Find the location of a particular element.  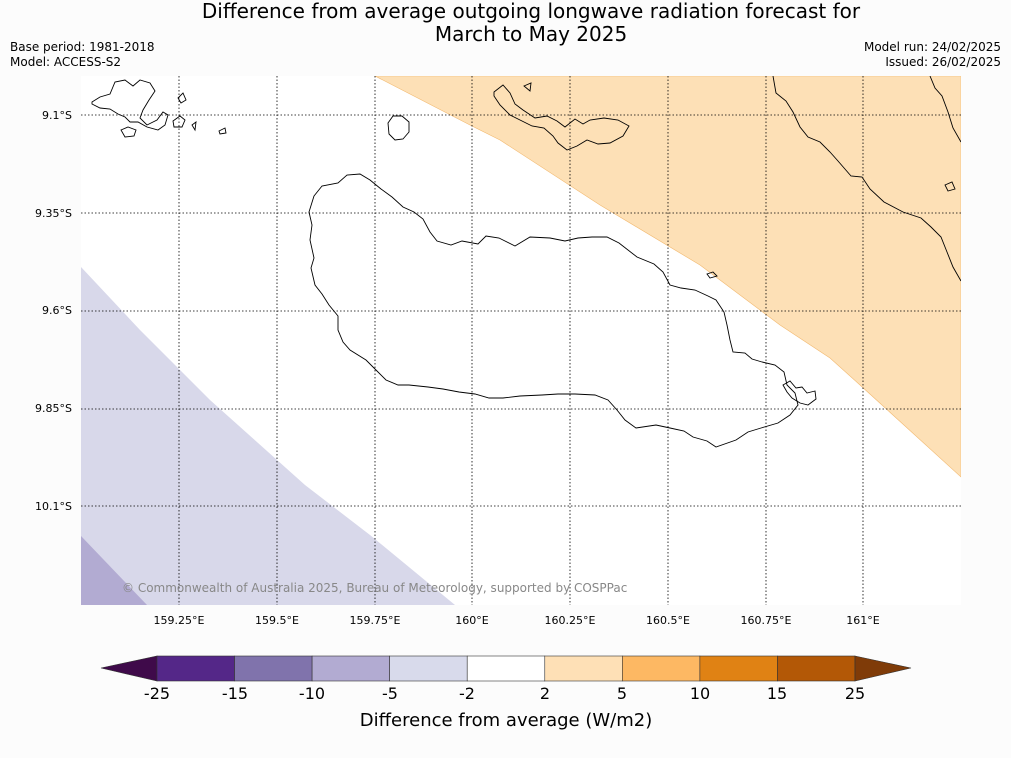

lon-label: 160.75°E is located at coordinates (766, 620).